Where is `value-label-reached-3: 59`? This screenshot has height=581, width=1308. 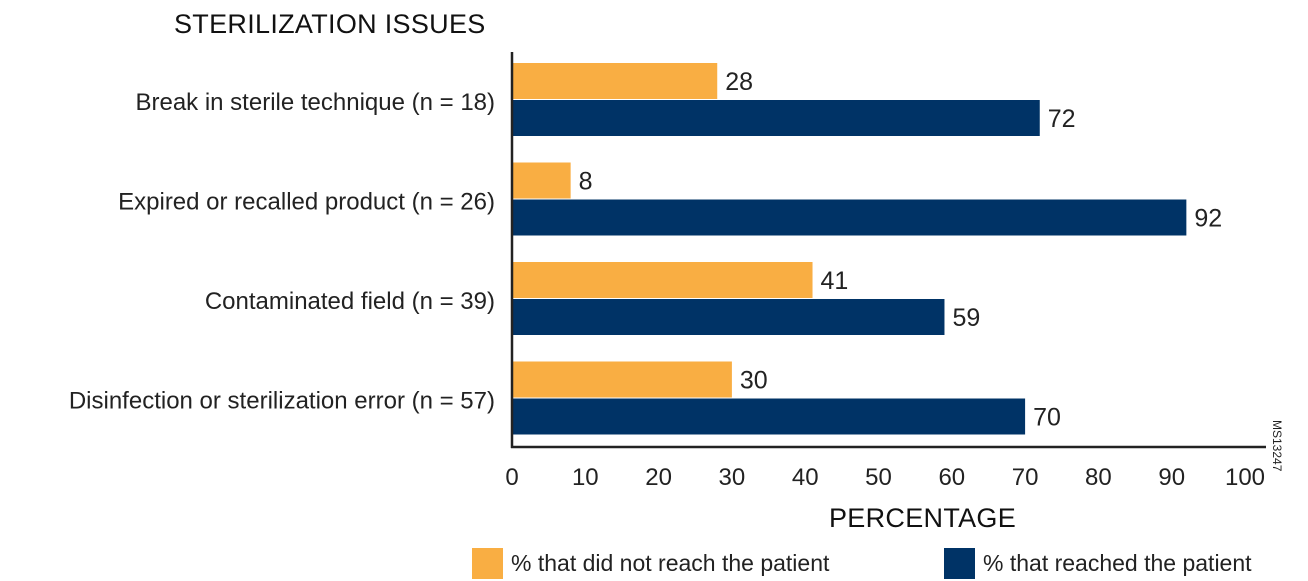 value-label-reached-3: 59 is located at coordinates (966, 318).